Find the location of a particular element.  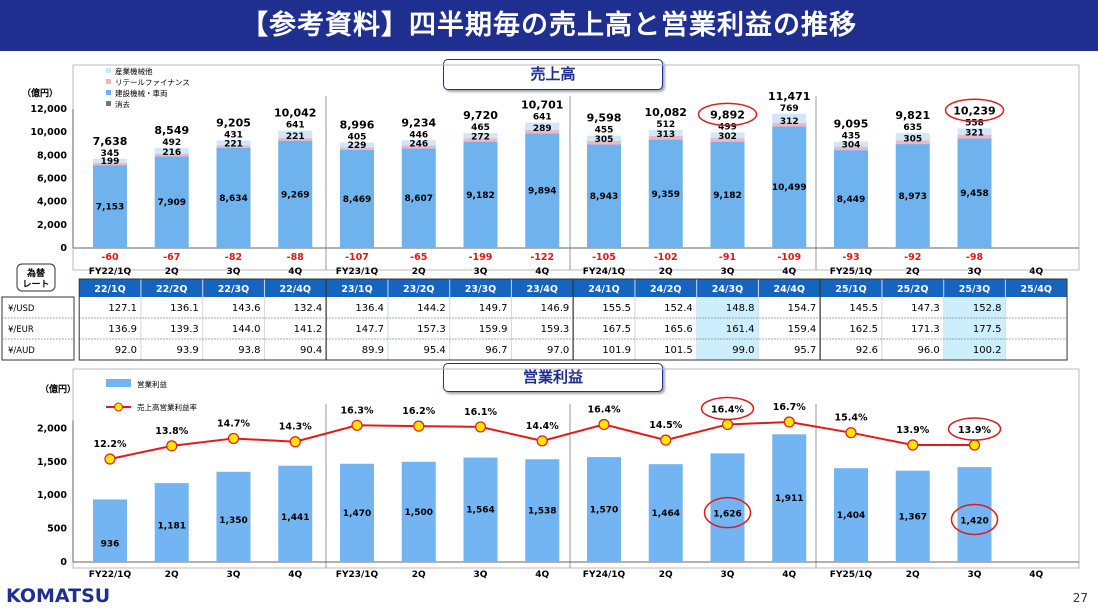

sales-total-label: 9,821 is located at coordinates (912, 115).